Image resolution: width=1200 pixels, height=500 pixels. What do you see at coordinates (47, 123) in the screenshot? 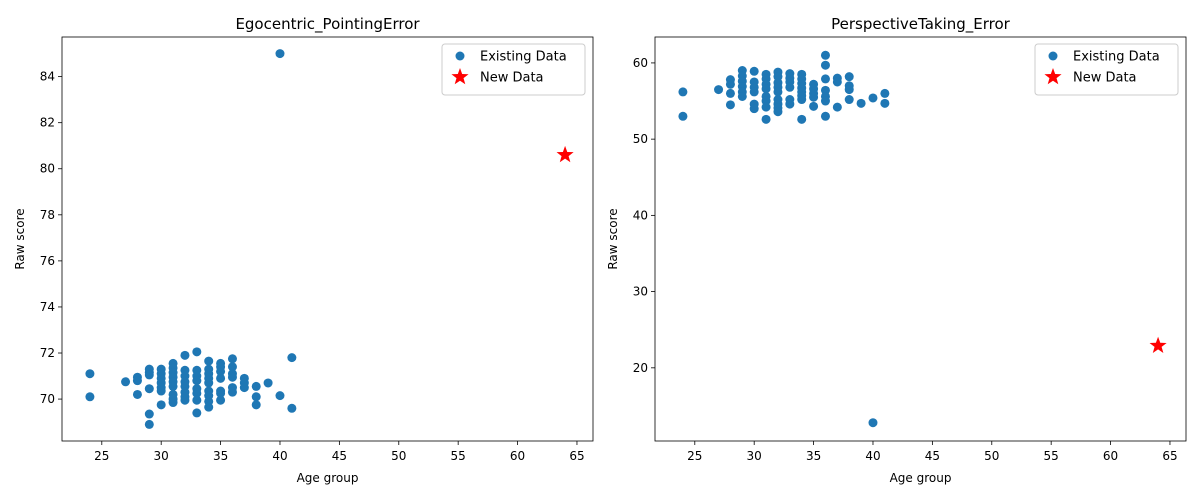
I see `y-tick-label: 82` at bounding box center [47, 123].